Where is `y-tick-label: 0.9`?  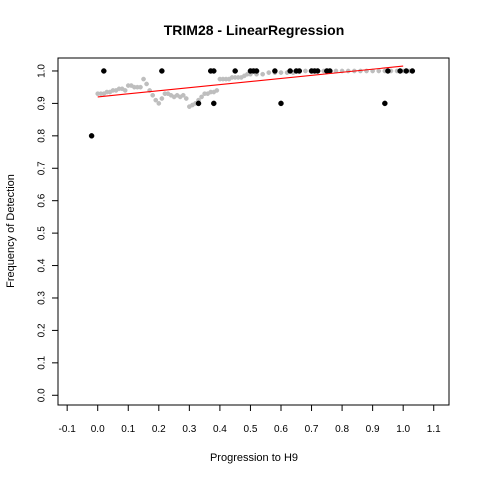 y-tick-label: 0.9 is located at coordinates (42, 103).